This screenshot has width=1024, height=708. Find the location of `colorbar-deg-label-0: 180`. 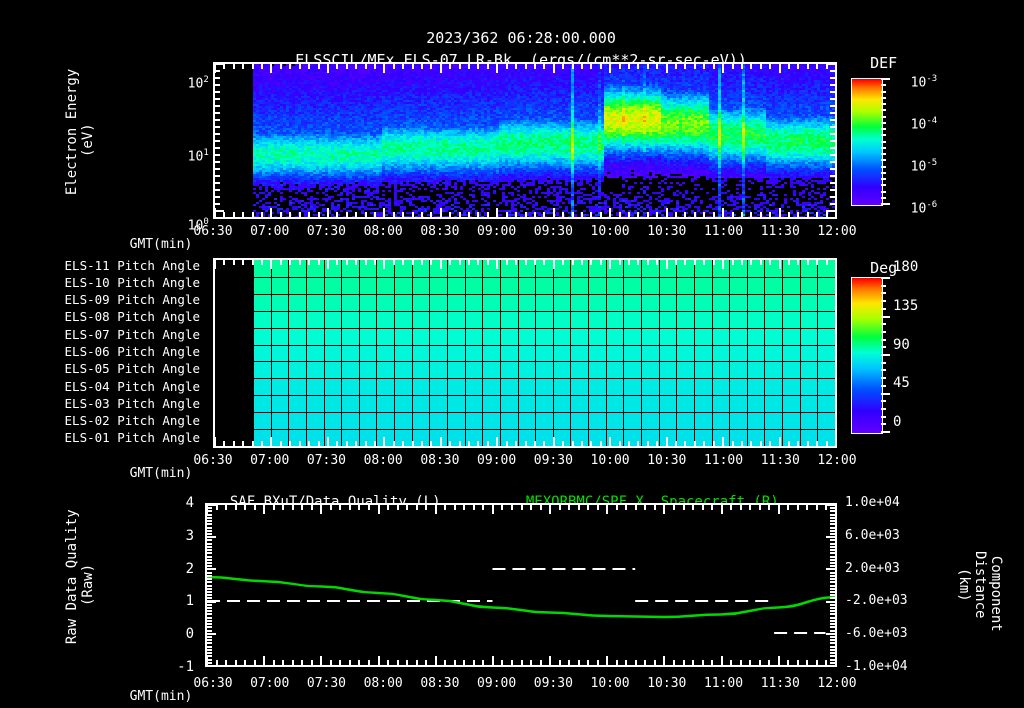

colorbar-deg-label-0: 180 is located at coordinates (906, 267).